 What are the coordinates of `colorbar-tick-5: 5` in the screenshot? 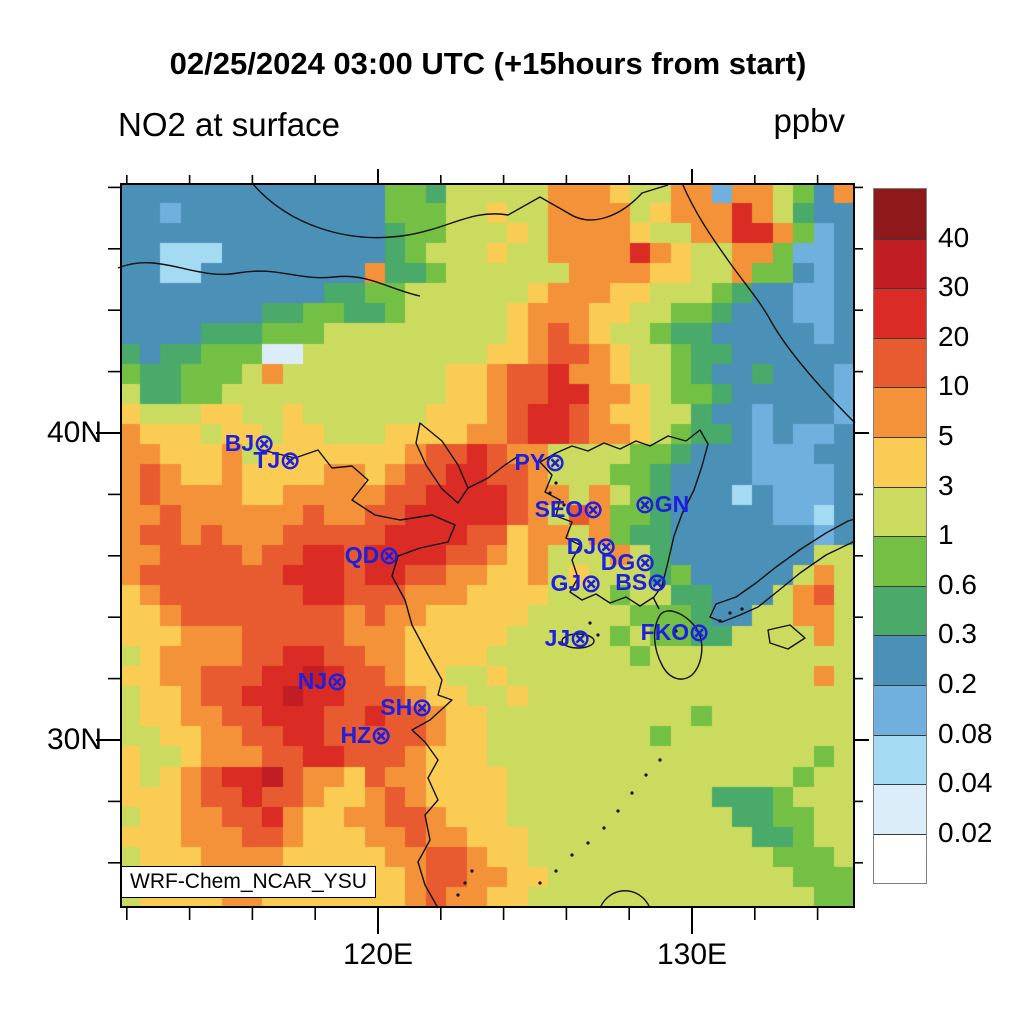 It's located at (946, 435).